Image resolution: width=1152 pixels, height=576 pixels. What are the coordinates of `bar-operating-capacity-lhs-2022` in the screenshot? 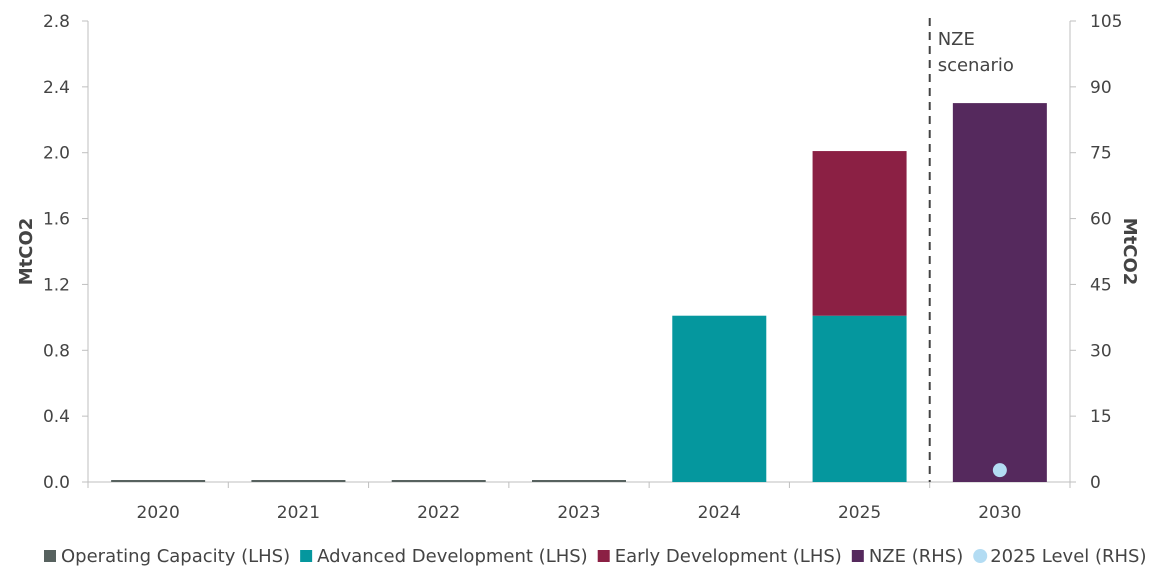 It's located at (438, 481).